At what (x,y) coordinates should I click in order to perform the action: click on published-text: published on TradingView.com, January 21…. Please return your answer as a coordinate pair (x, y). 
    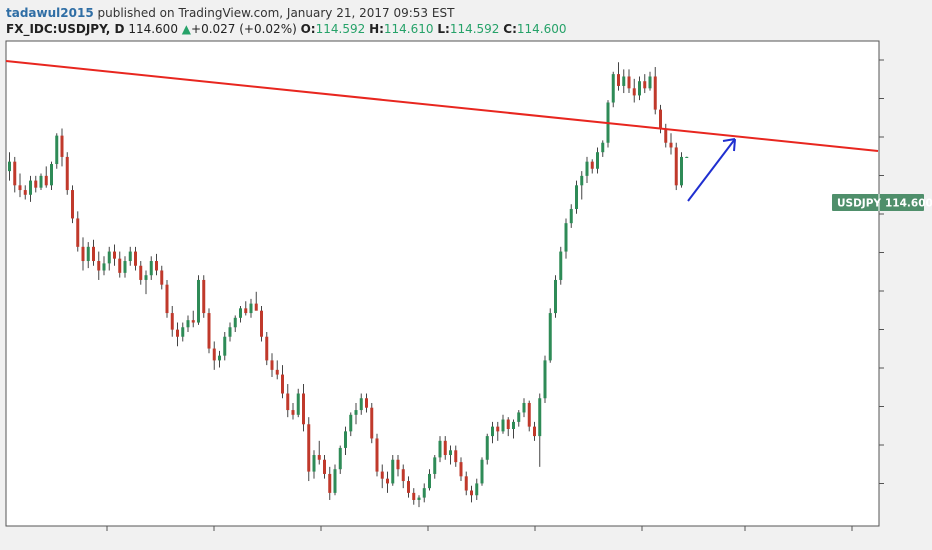
    Looking at the image, I should click on (276, 13).